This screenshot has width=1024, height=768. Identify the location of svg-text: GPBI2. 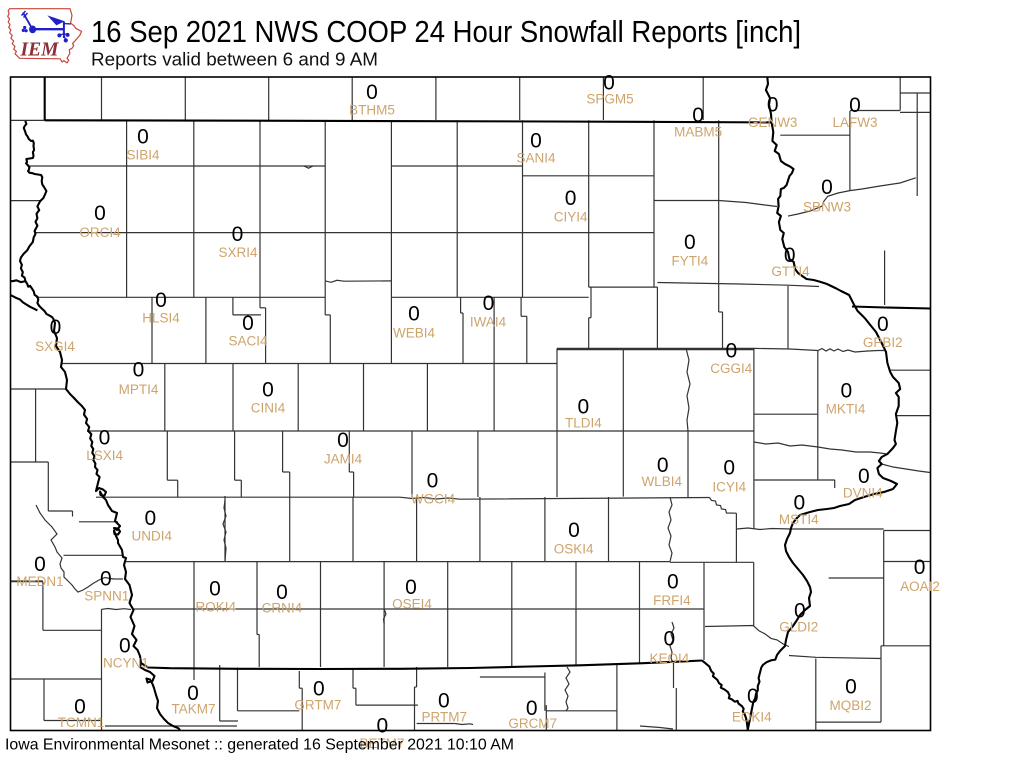
(883, 342).